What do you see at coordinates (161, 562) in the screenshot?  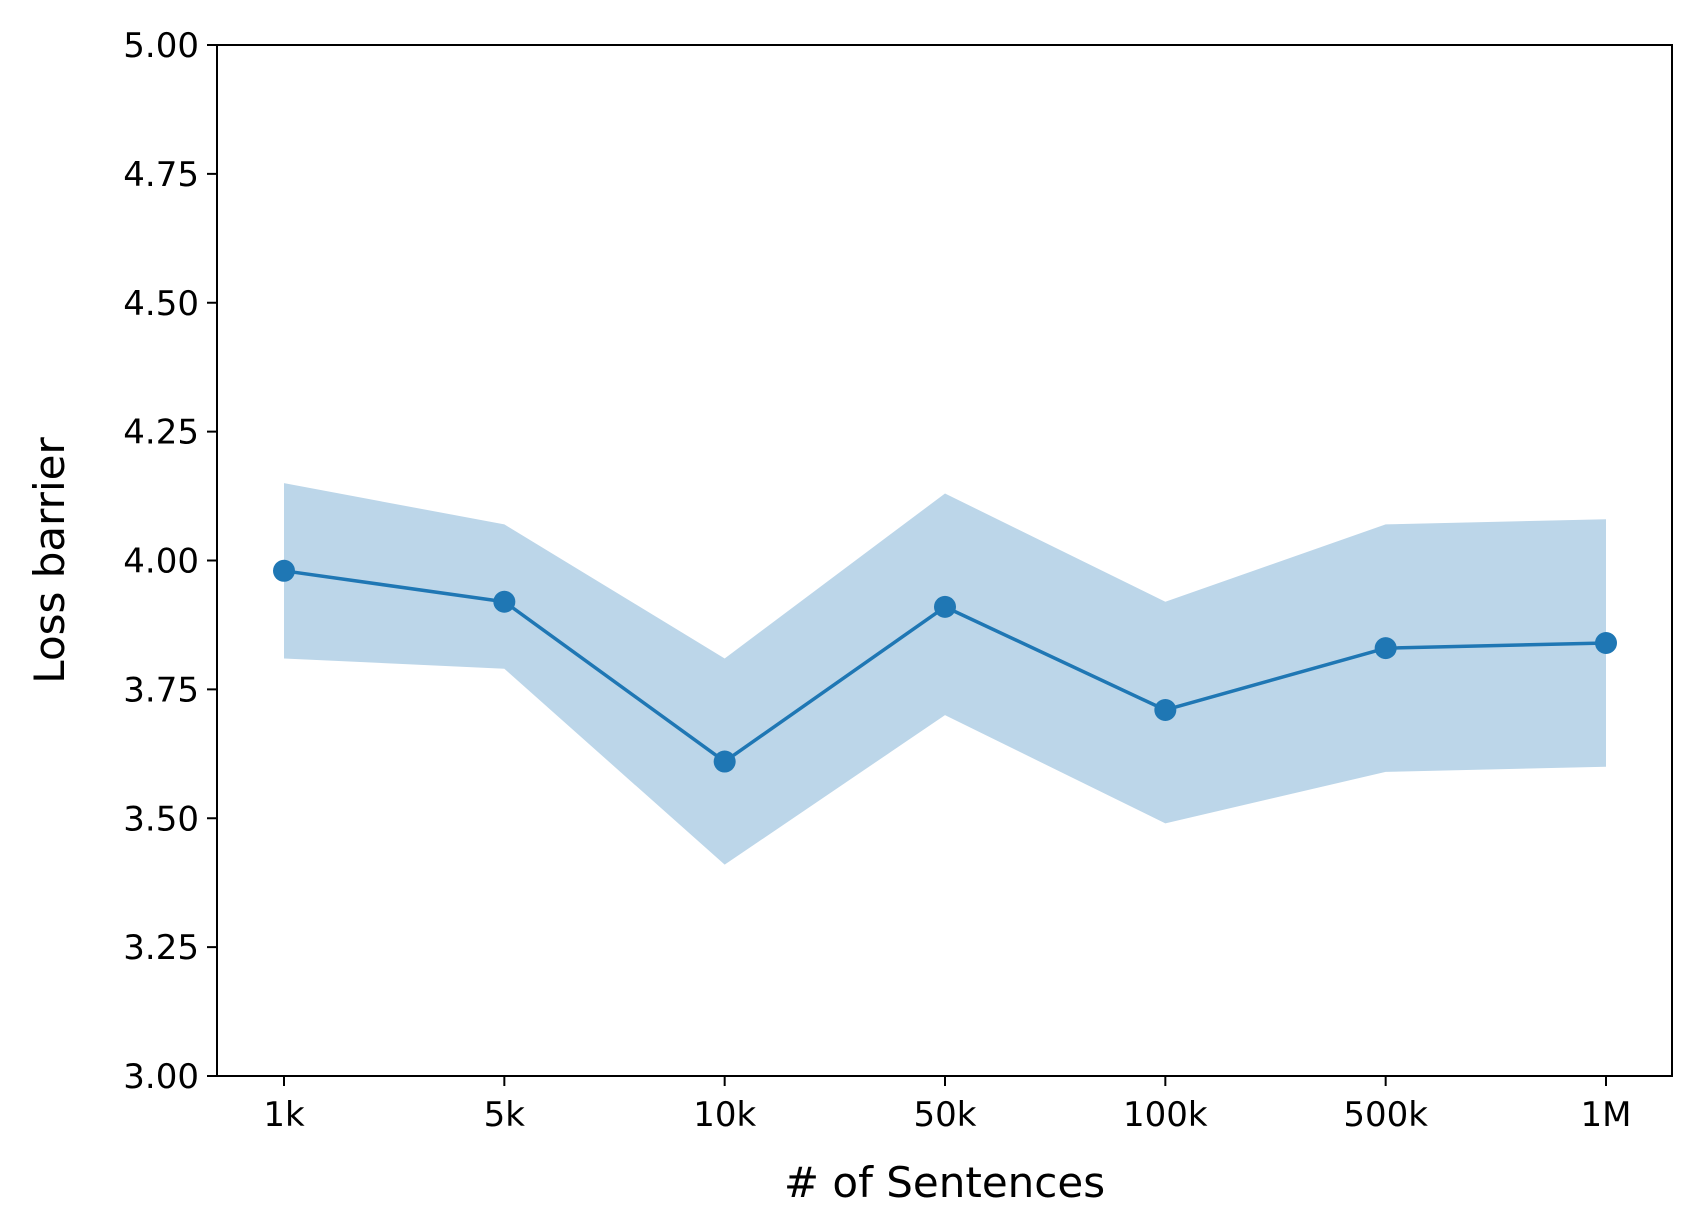 I see `y-tick-label: 4.00` at bounding box center [161, 562].